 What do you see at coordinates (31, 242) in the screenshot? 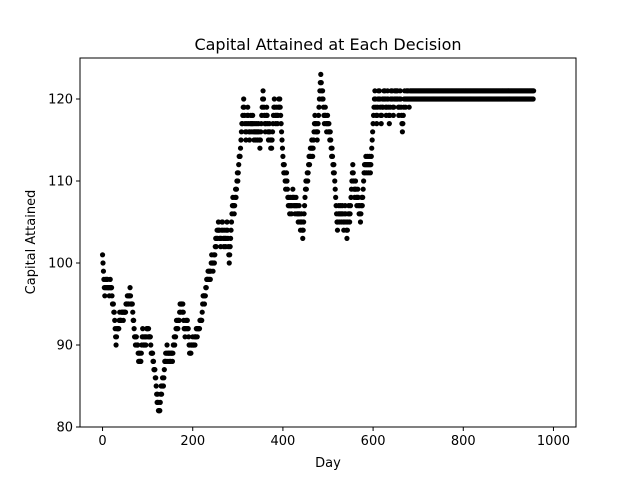
I see `y-axis-label: Capital Attained` at bounding box center [31, 242].